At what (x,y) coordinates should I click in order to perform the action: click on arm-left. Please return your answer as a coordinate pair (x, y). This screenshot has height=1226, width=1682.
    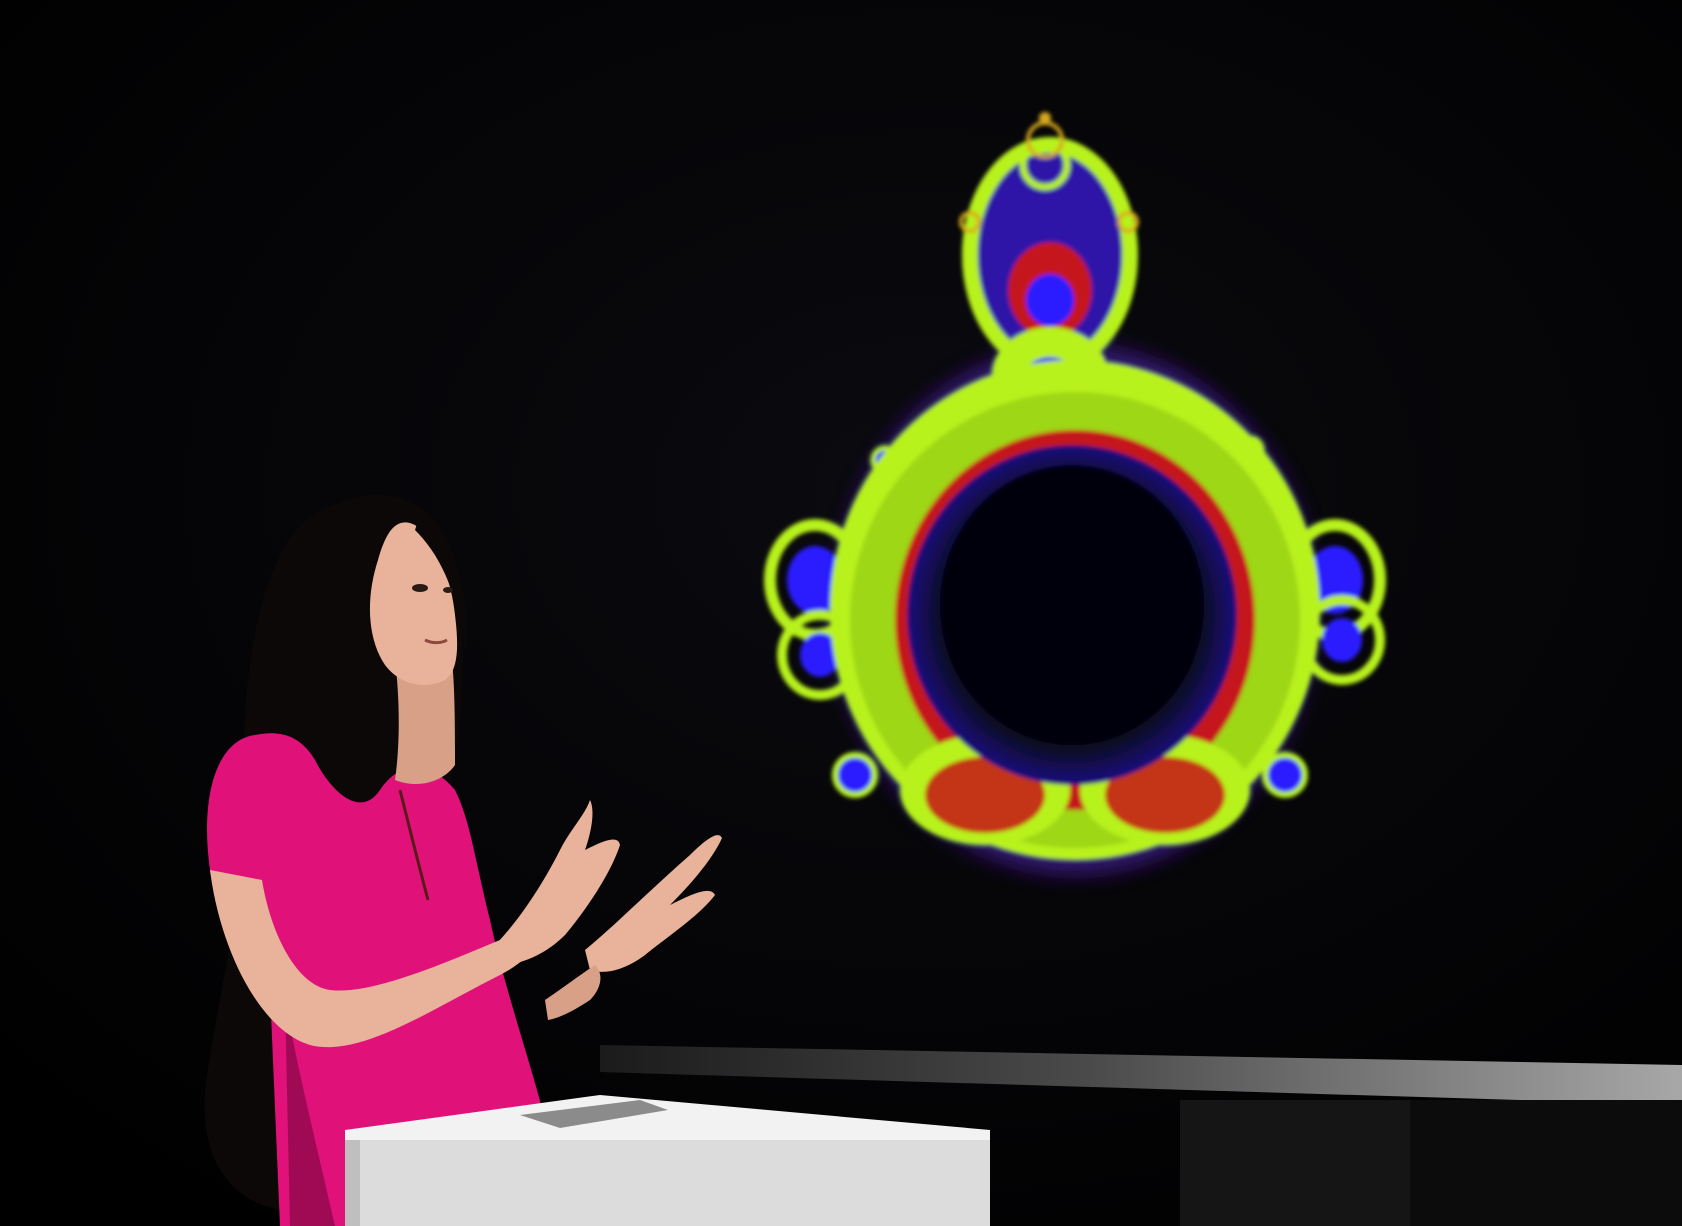
    Looking at the image, I should click on (377, 959).